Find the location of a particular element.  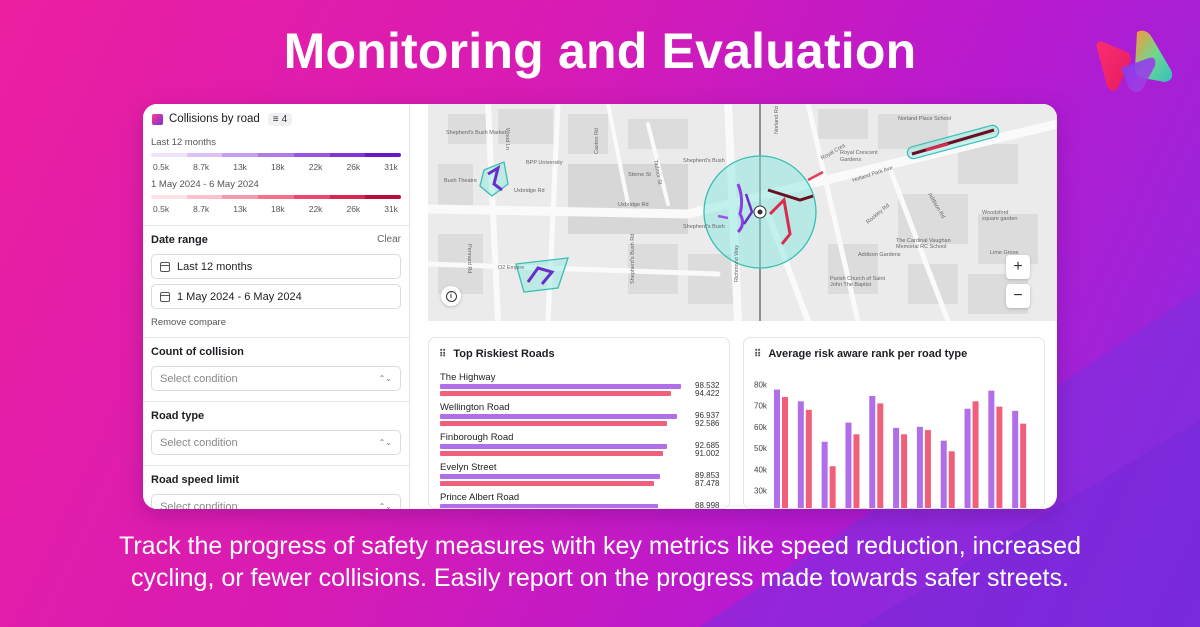

filter-chip: ≡ 4 is located at coordinates (280, 119).